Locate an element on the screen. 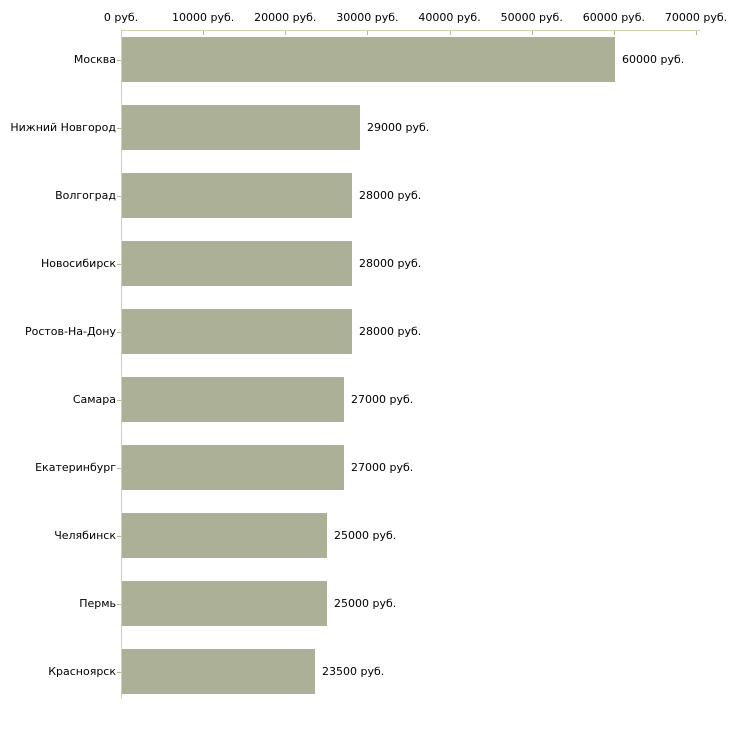 Image resolution: width=730 pixels, height=730 pixels. y-axis-line is located at coordinates (121, 364).